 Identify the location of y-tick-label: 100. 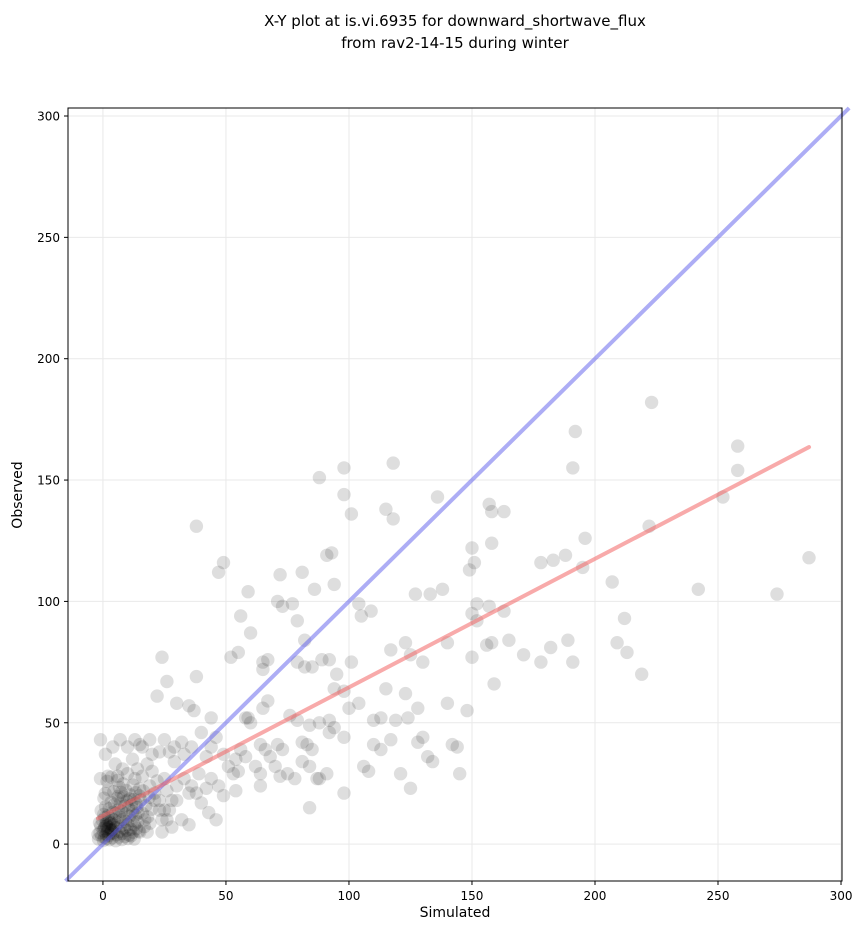
(48, 602).